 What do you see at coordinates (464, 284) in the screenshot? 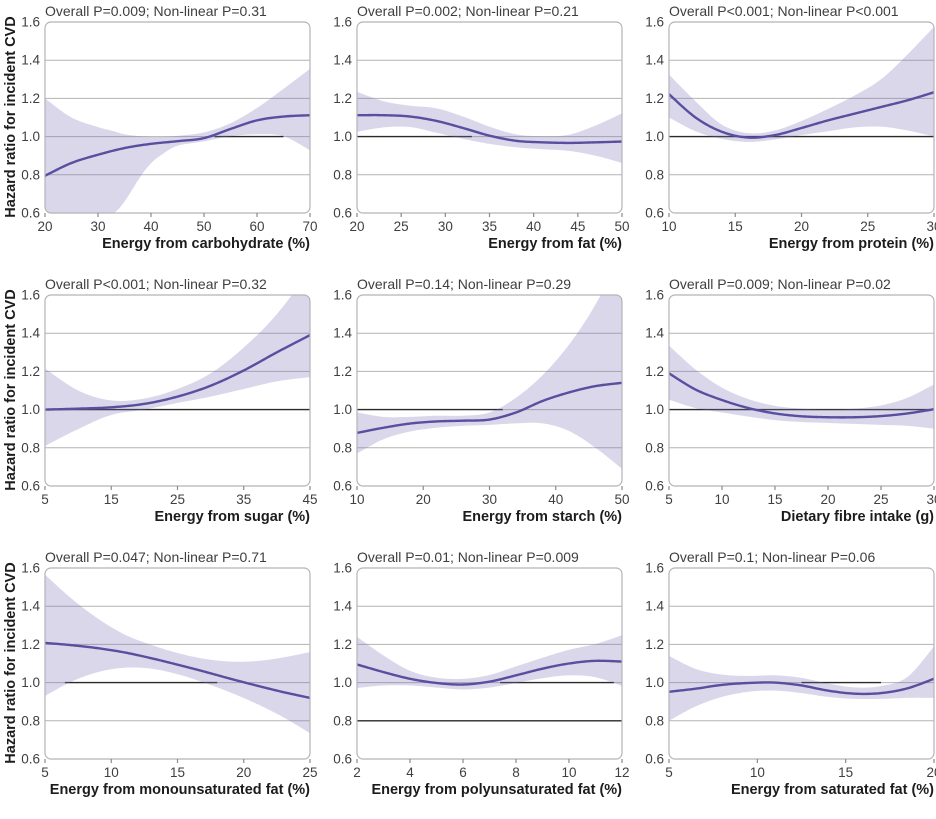
I see `panel-title: Overall P=0.14; Non-linear P=0.29` at bounding box center [464, 284].